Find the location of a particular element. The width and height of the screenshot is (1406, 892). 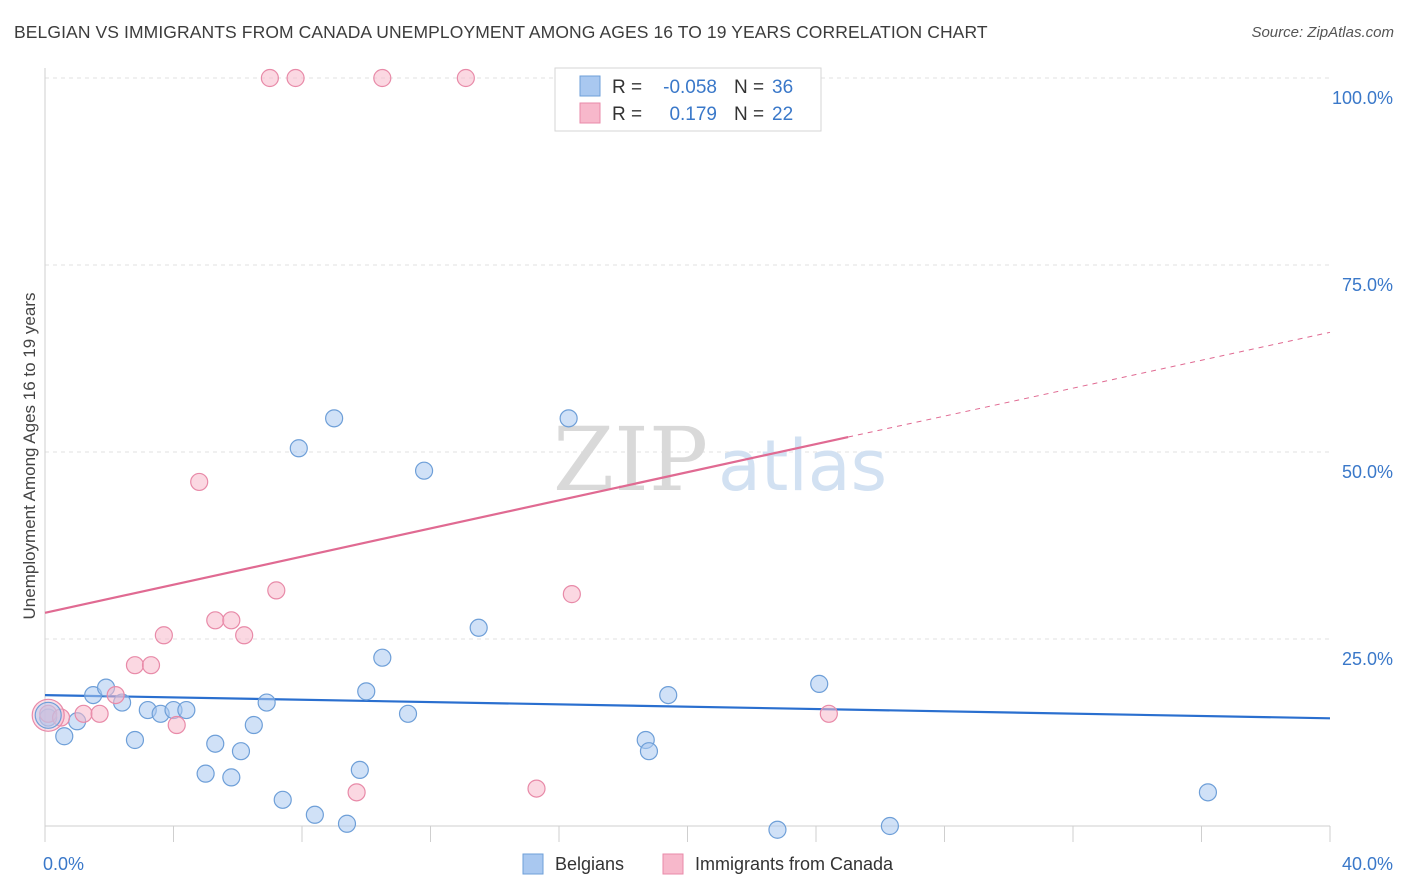

legend-n-value-belgians: 36 is located at coordinates (782, 87).